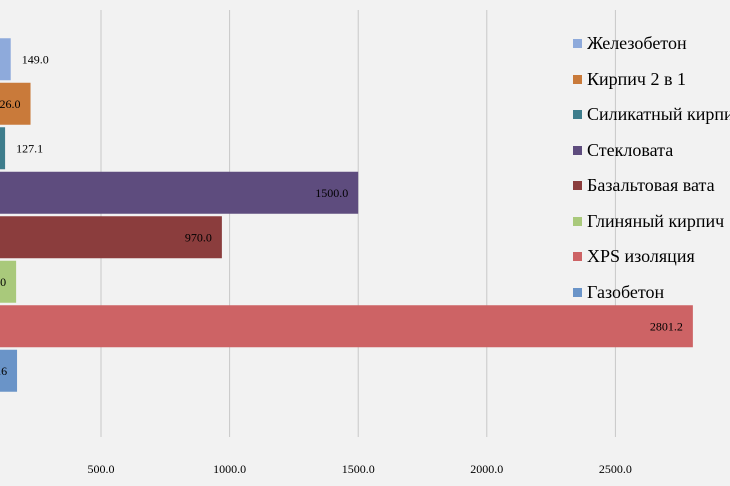 The height and width of the screenshot is (486, 730). I want to click on x-tick-label: 1500.0, so click(358, 469).